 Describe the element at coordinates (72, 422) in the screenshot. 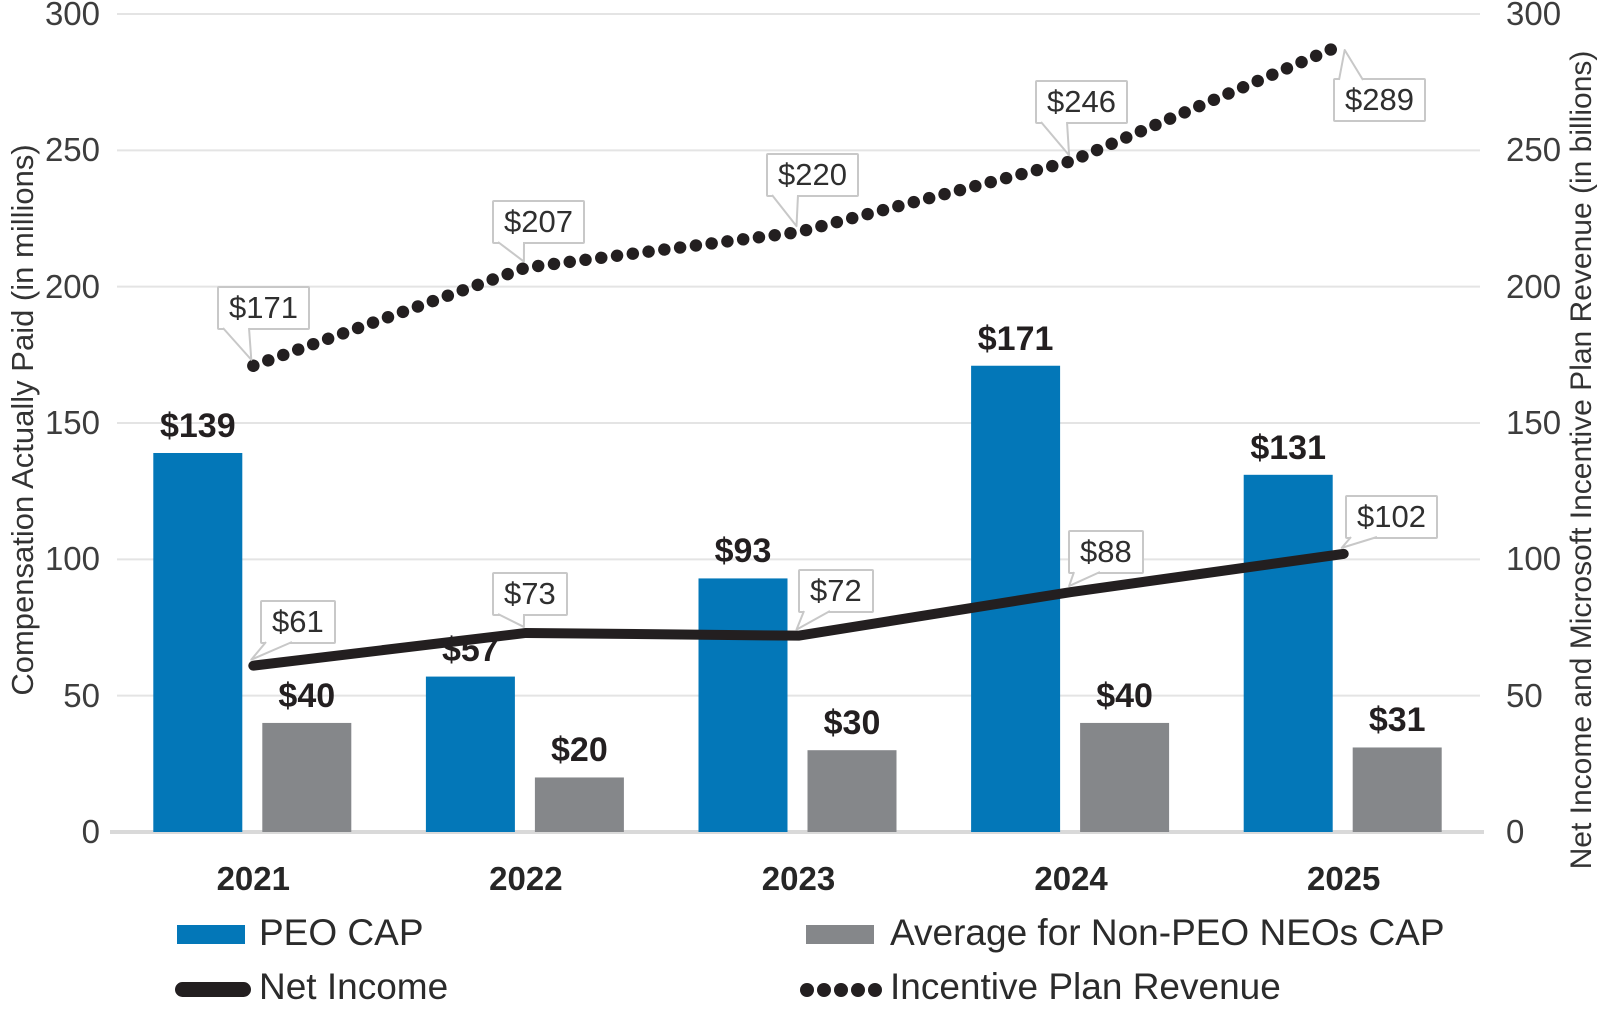

I see `y-tick-label-left: 150` at that location.